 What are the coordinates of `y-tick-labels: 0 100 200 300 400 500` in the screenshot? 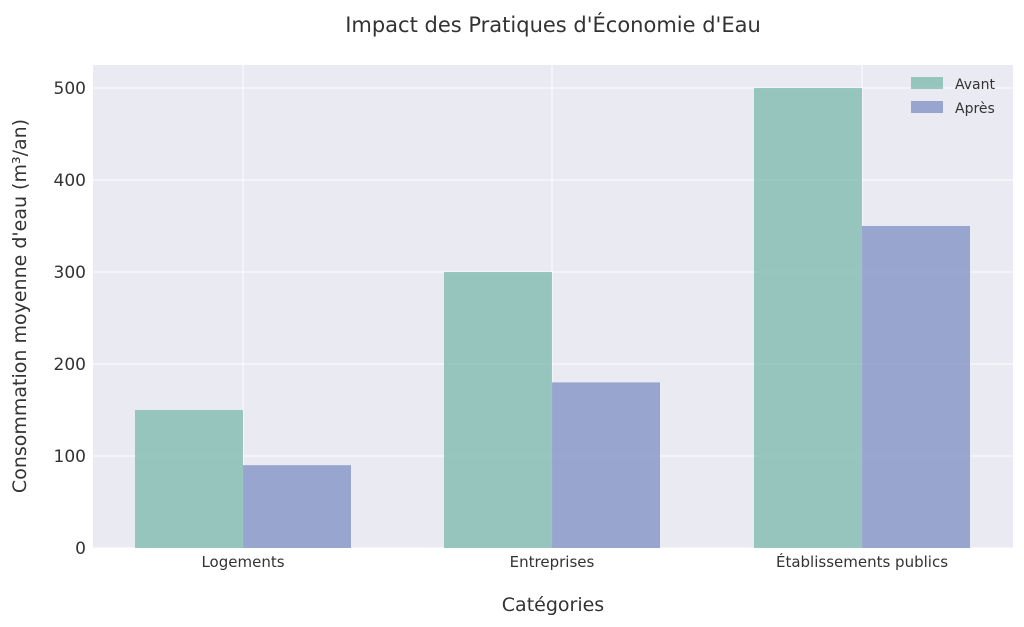 It's located at (70, 319).